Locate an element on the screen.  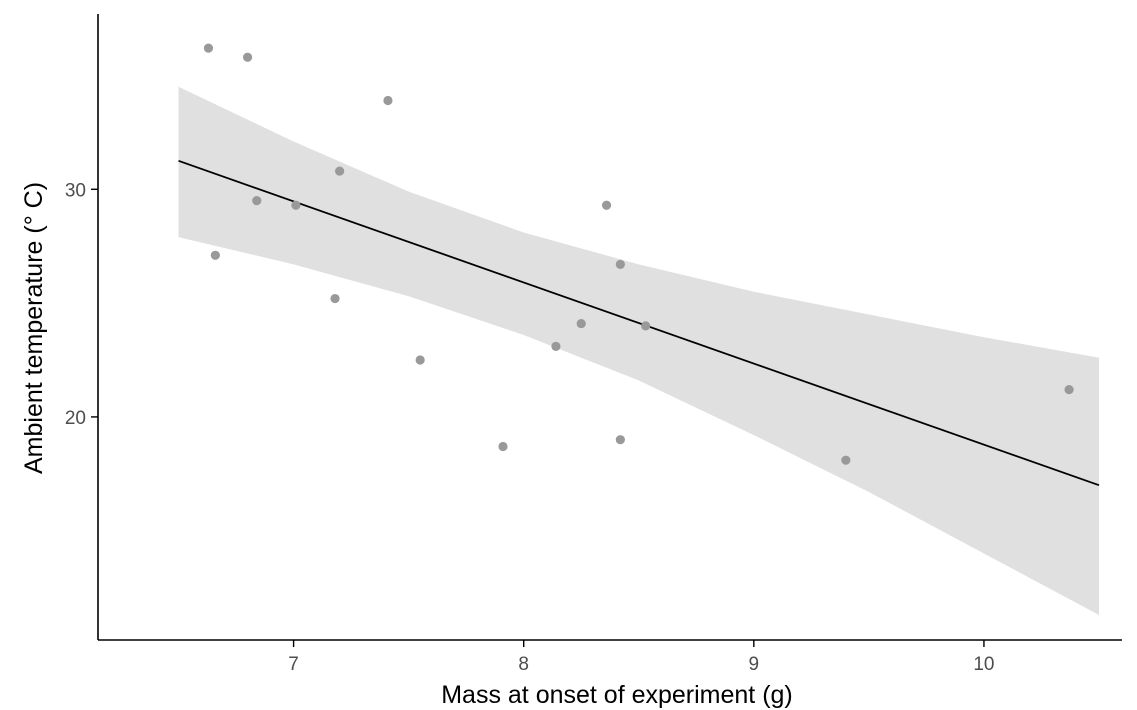
x-axis-title: Mass at onset of experiment (g) is located at coordinates (617, 695).